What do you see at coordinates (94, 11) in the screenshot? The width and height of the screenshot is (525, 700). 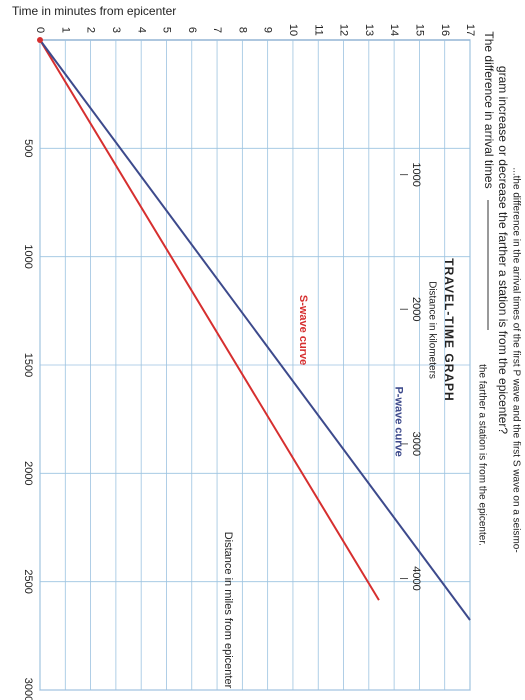 I see `y-axis-title: Time in minutes from epicenter` at bounding box center [94, 11].